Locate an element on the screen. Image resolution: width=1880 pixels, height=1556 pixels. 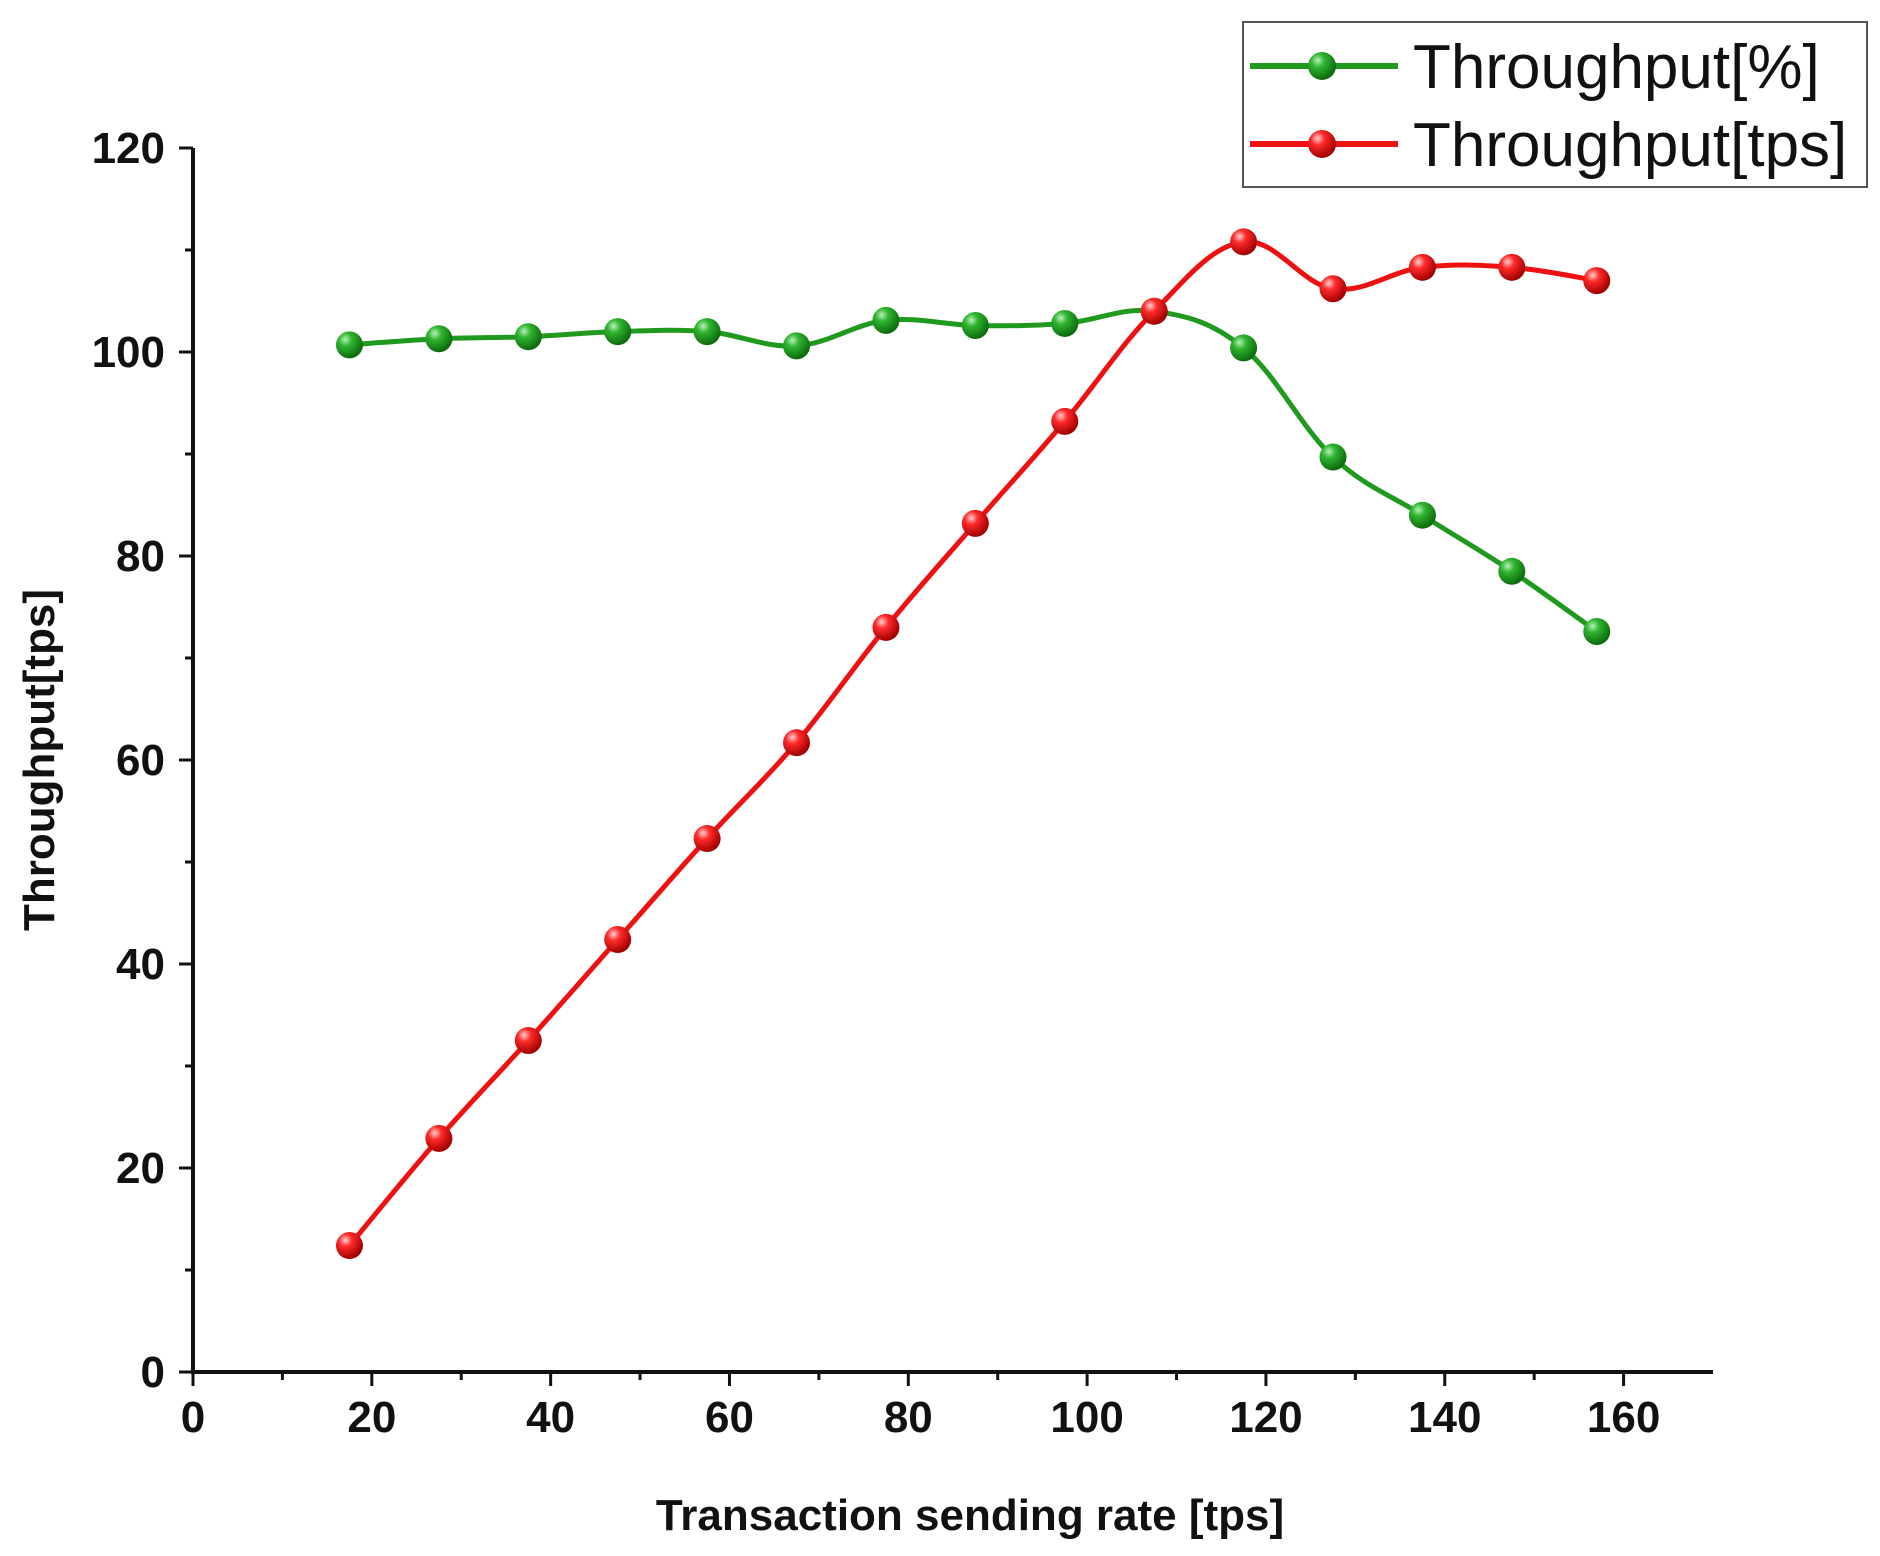
x-tick-label: 20 is located at coordinates (371, 1417).